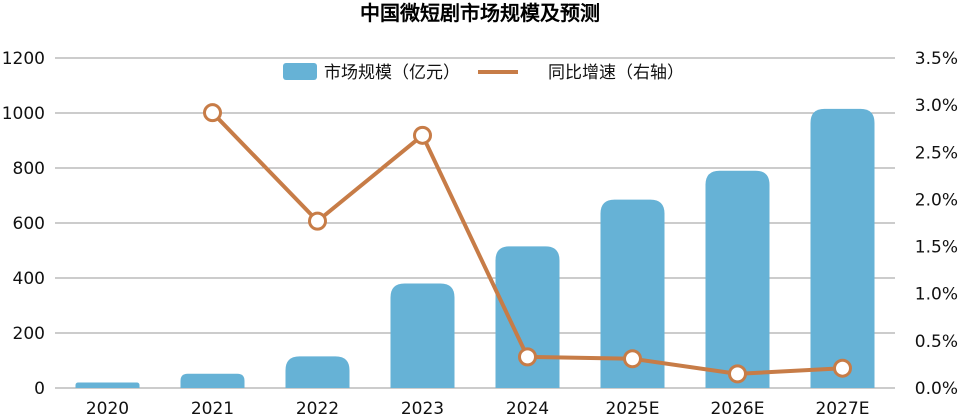 The height and width of the screenshot is (418, 960). Describe the element at coordinates (842, 408) in the screenshot. I see `x-tick-label: 2027E` at that location.